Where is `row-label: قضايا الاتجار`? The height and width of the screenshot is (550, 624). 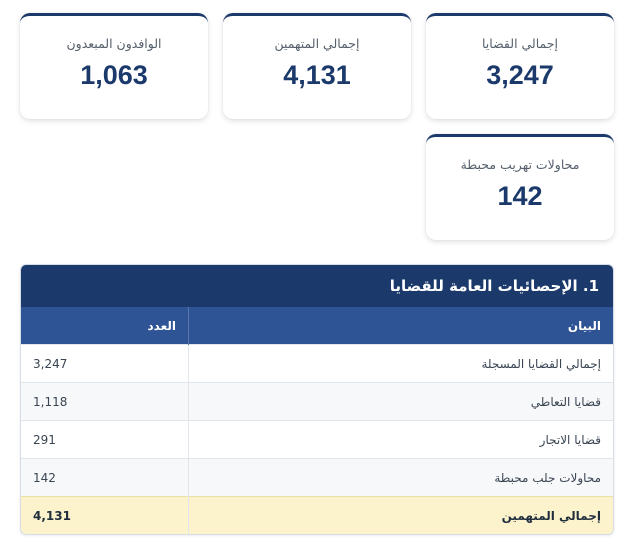
row-label: قضايا الاتجار is located at coordinates (400, 439).